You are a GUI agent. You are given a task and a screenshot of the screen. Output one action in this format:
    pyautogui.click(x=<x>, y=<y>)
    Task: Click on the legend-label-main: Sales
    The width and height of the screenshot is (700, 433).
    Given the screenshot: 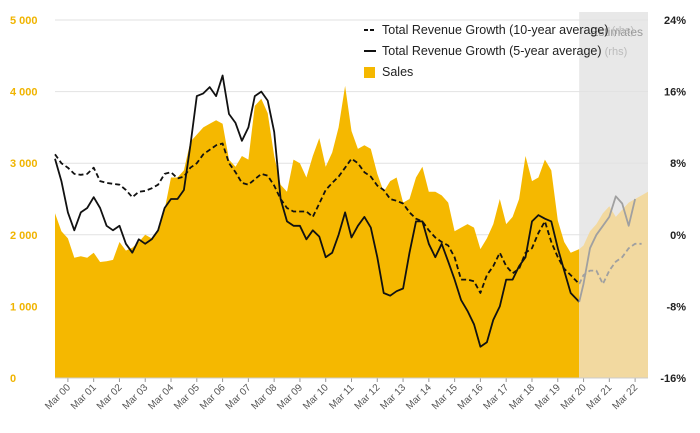 What is the action you would take?
    pyautogui.click(x=397, y=72)
    